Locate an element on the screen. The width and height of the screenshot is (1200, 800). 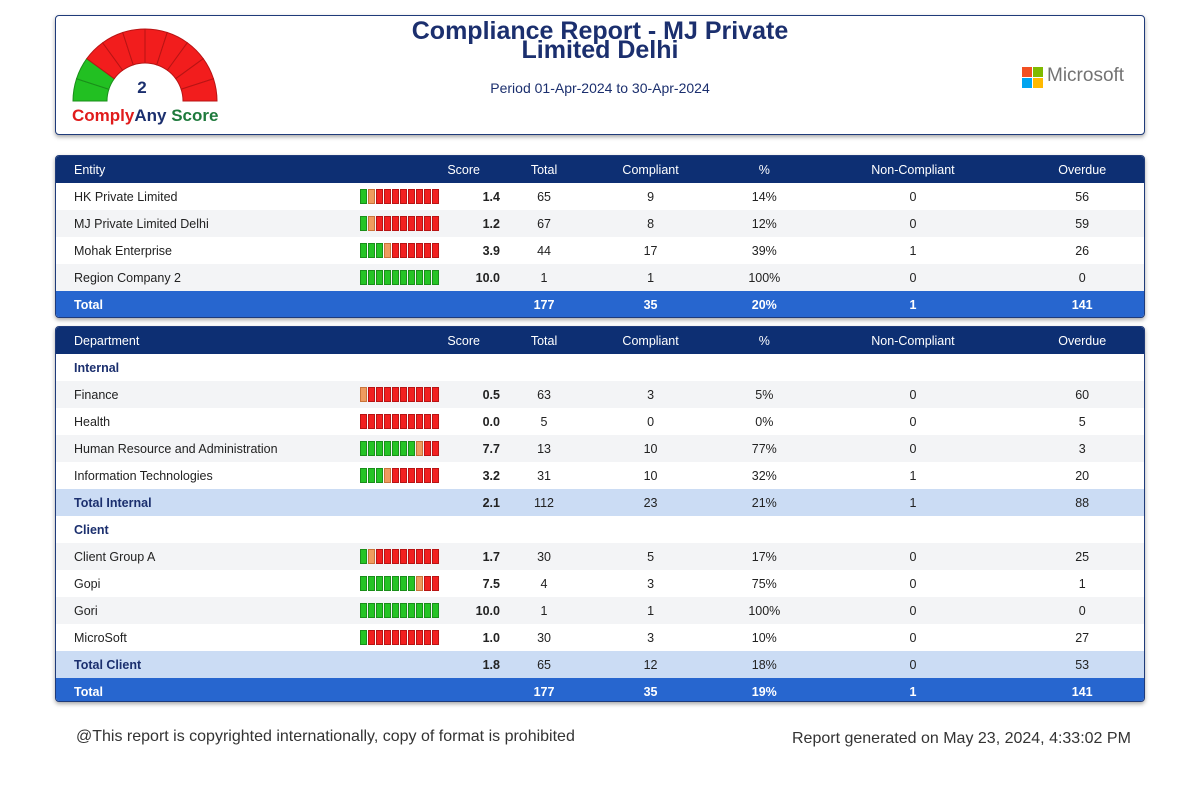
compliant-value: 3 is located at coordinates (651, 583).